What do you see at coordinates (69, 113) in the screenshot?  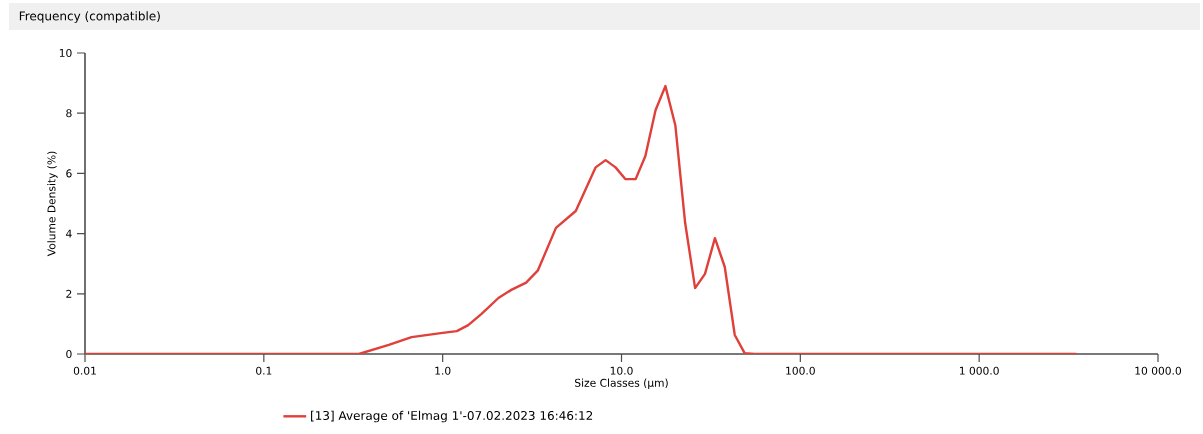 I see `y-tick-label: 8` at bounding box center [69, 113].